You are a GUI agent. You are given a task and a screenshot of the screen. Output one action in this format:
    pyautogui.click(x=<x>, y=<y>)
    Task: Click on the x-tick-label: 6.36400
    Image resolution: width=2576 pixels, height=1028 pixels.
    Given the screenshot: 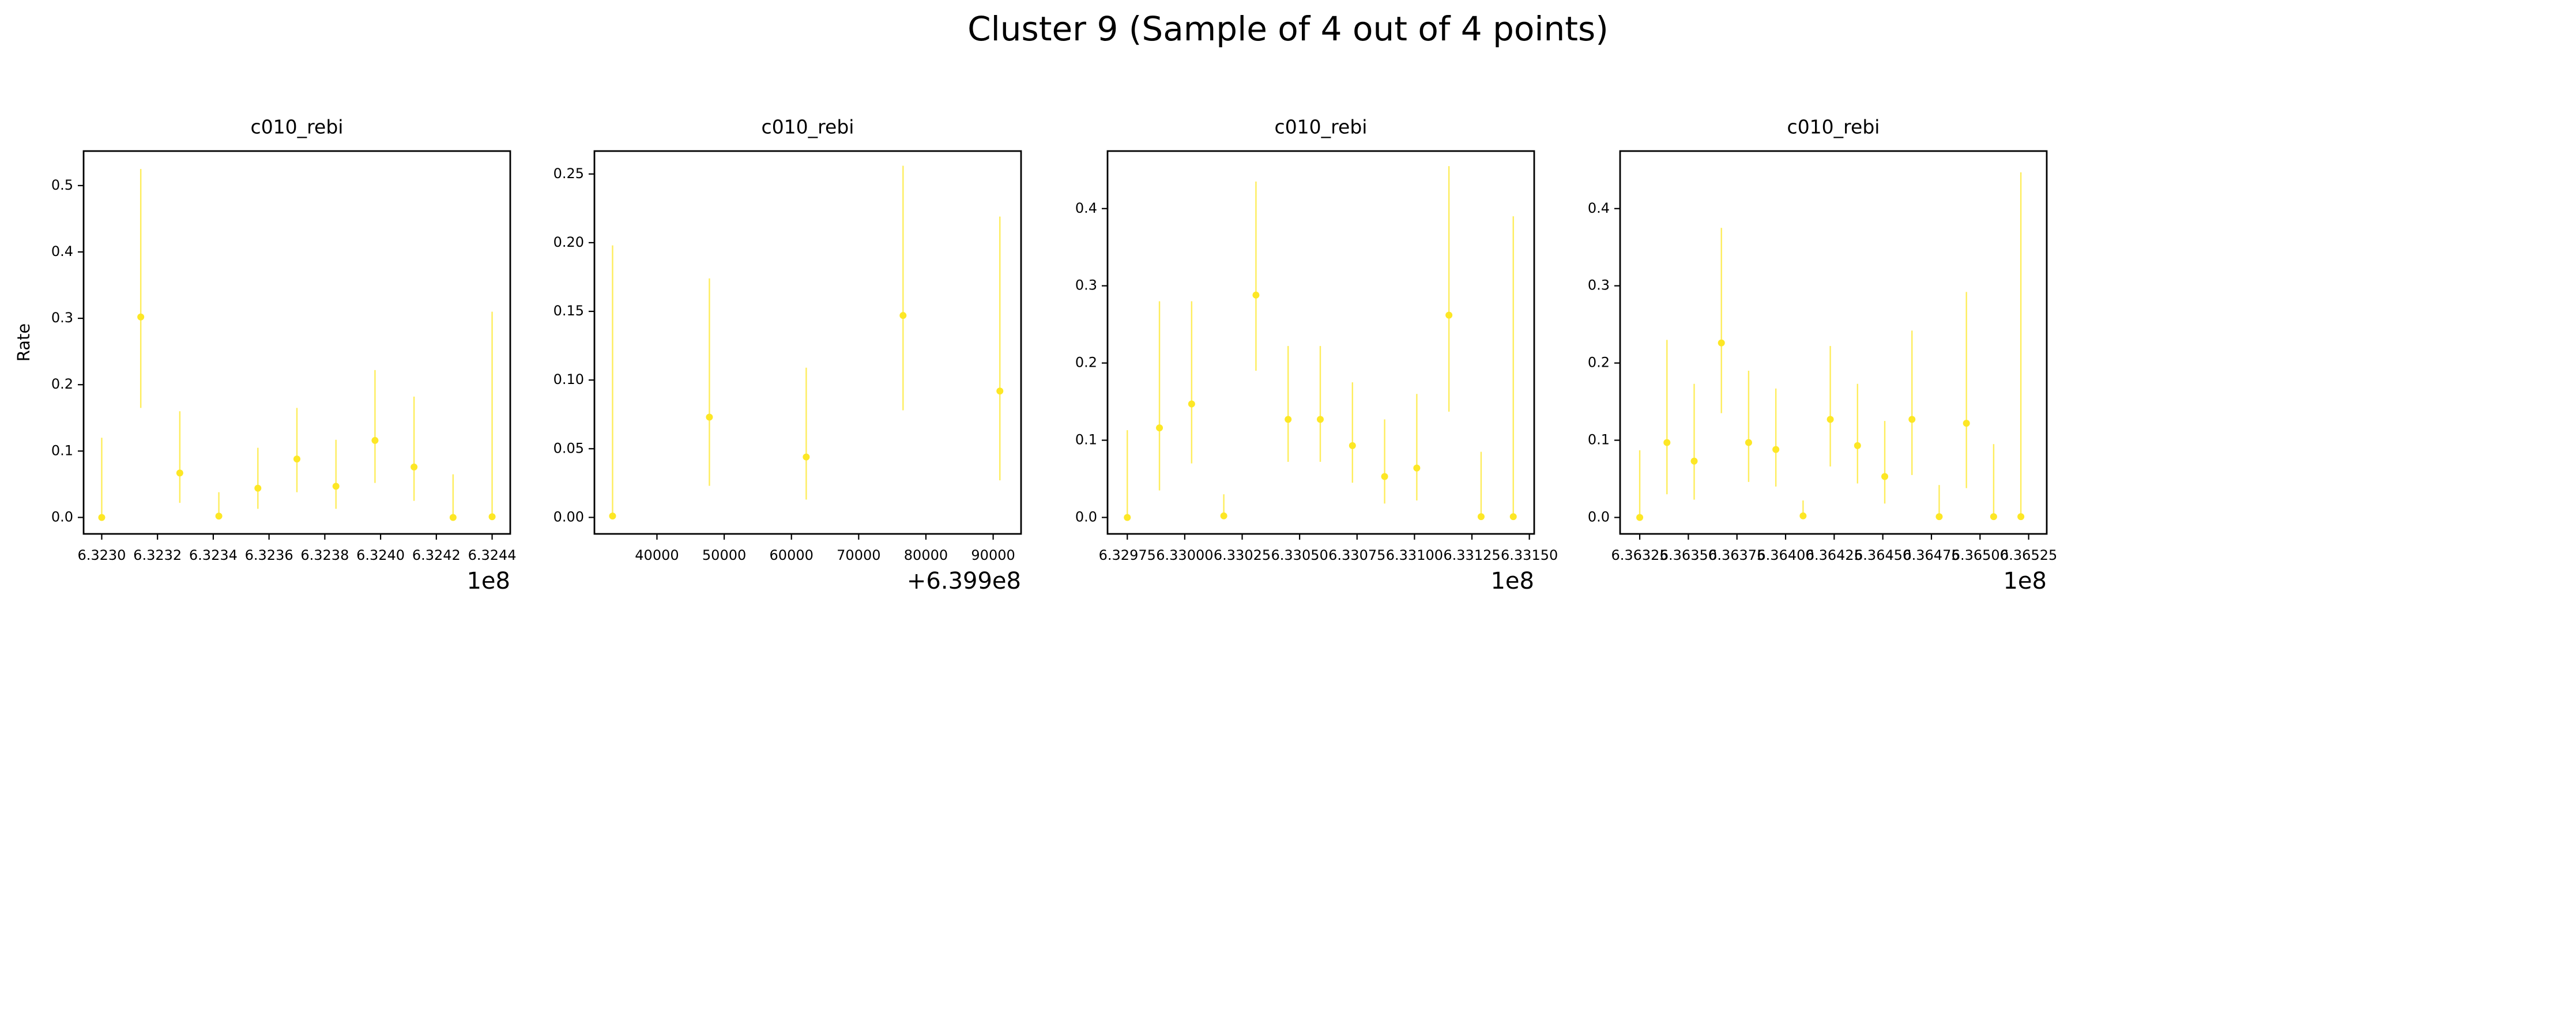 What is the action you would take?
    pyautogui.click(x=1785, y=555)
    